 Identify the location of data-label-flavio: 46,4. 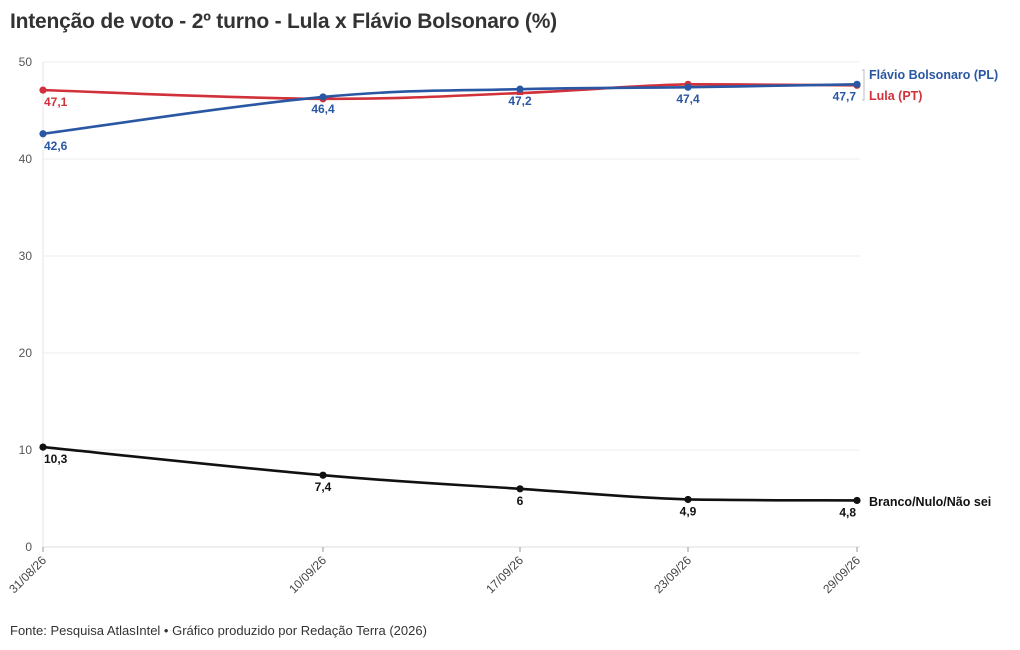
(323, 109).